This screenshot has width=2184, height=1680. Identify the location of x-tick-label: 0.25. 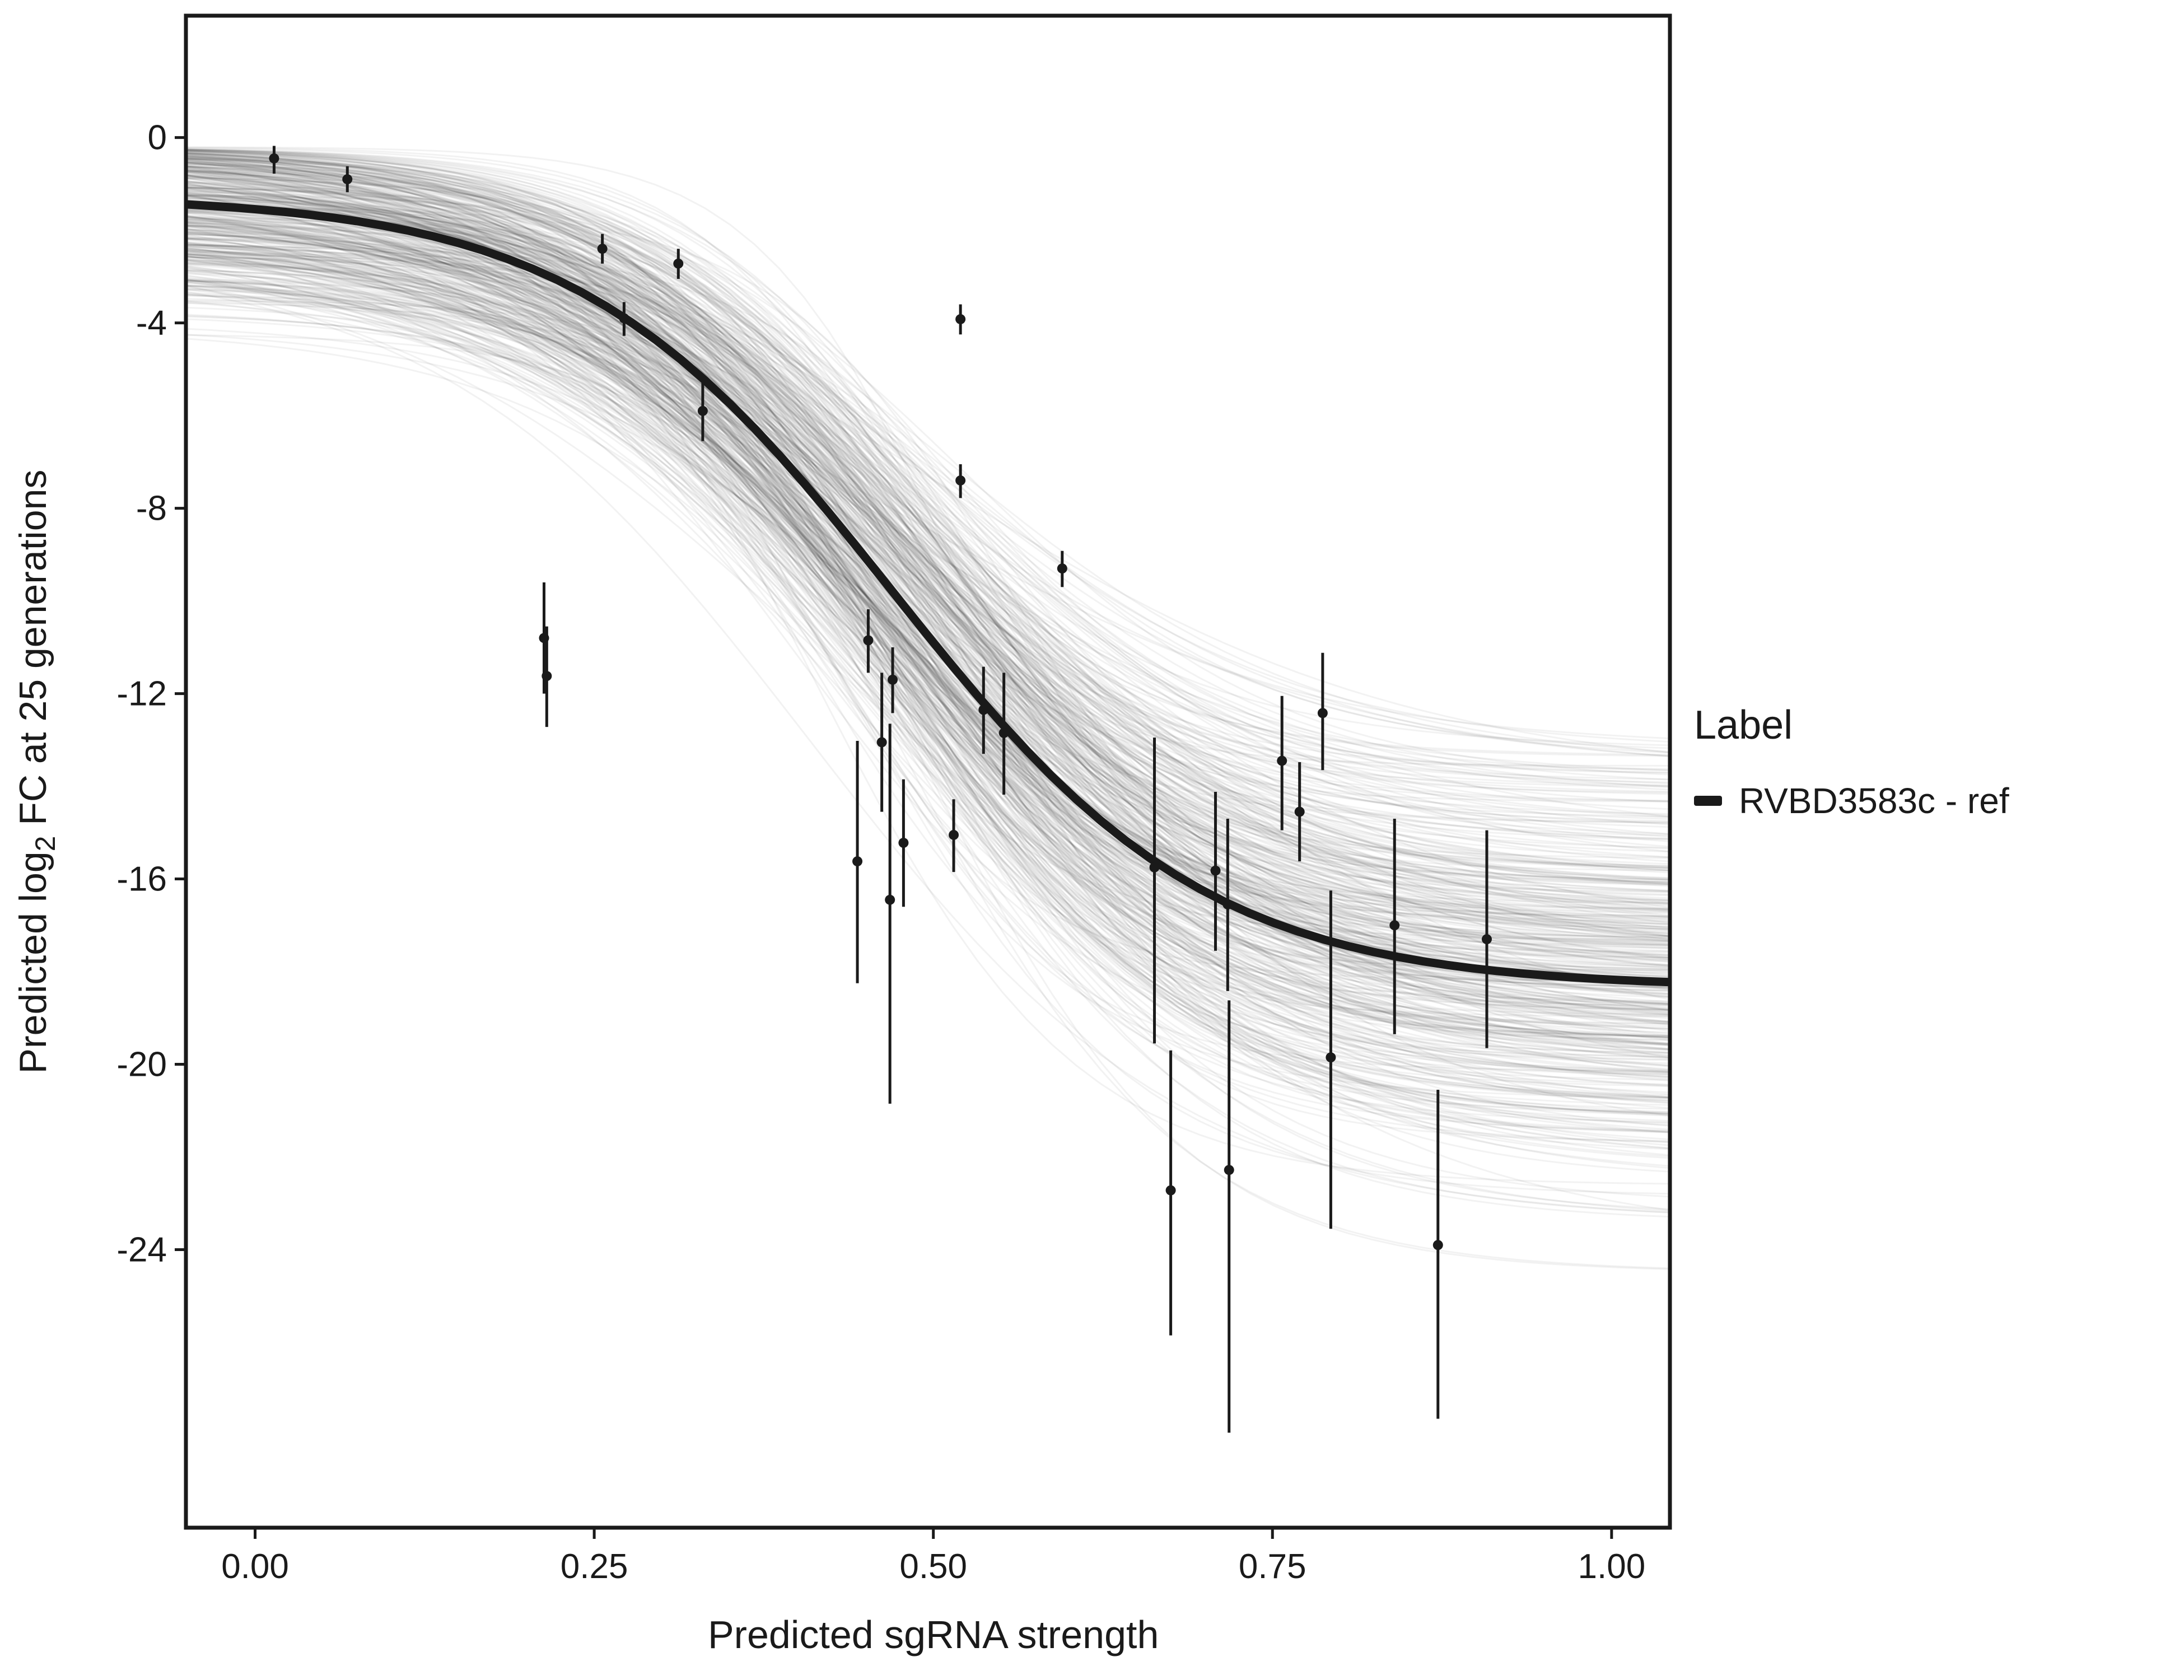
(595, 1567).